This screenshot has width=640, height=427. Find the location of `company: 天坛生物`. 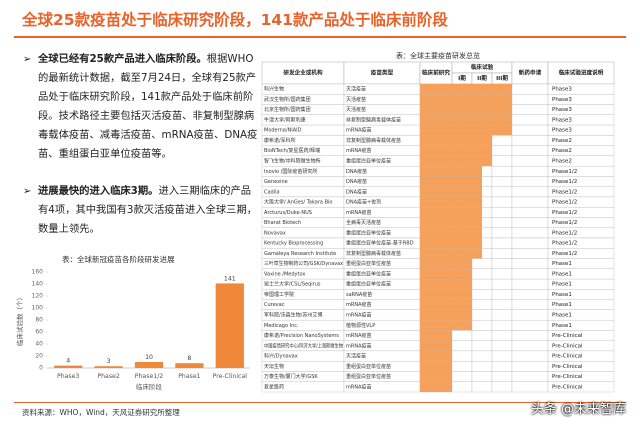

company: 天坛生物 is located at coordinates (274, 366).